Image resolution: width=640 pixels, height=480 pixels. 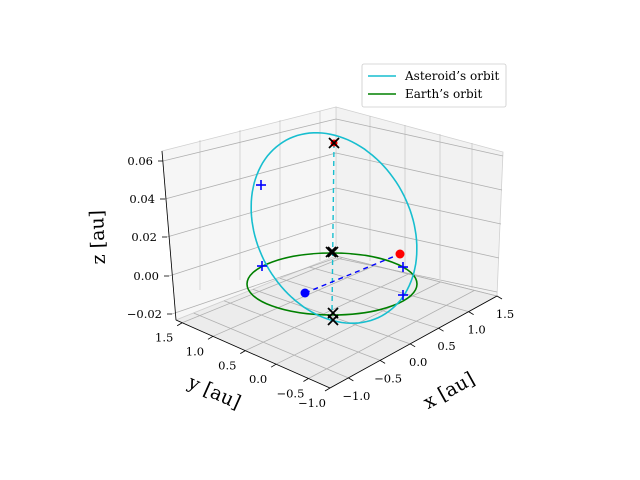 I want to click on asteroid-node-line, so click(x=333, y=227).